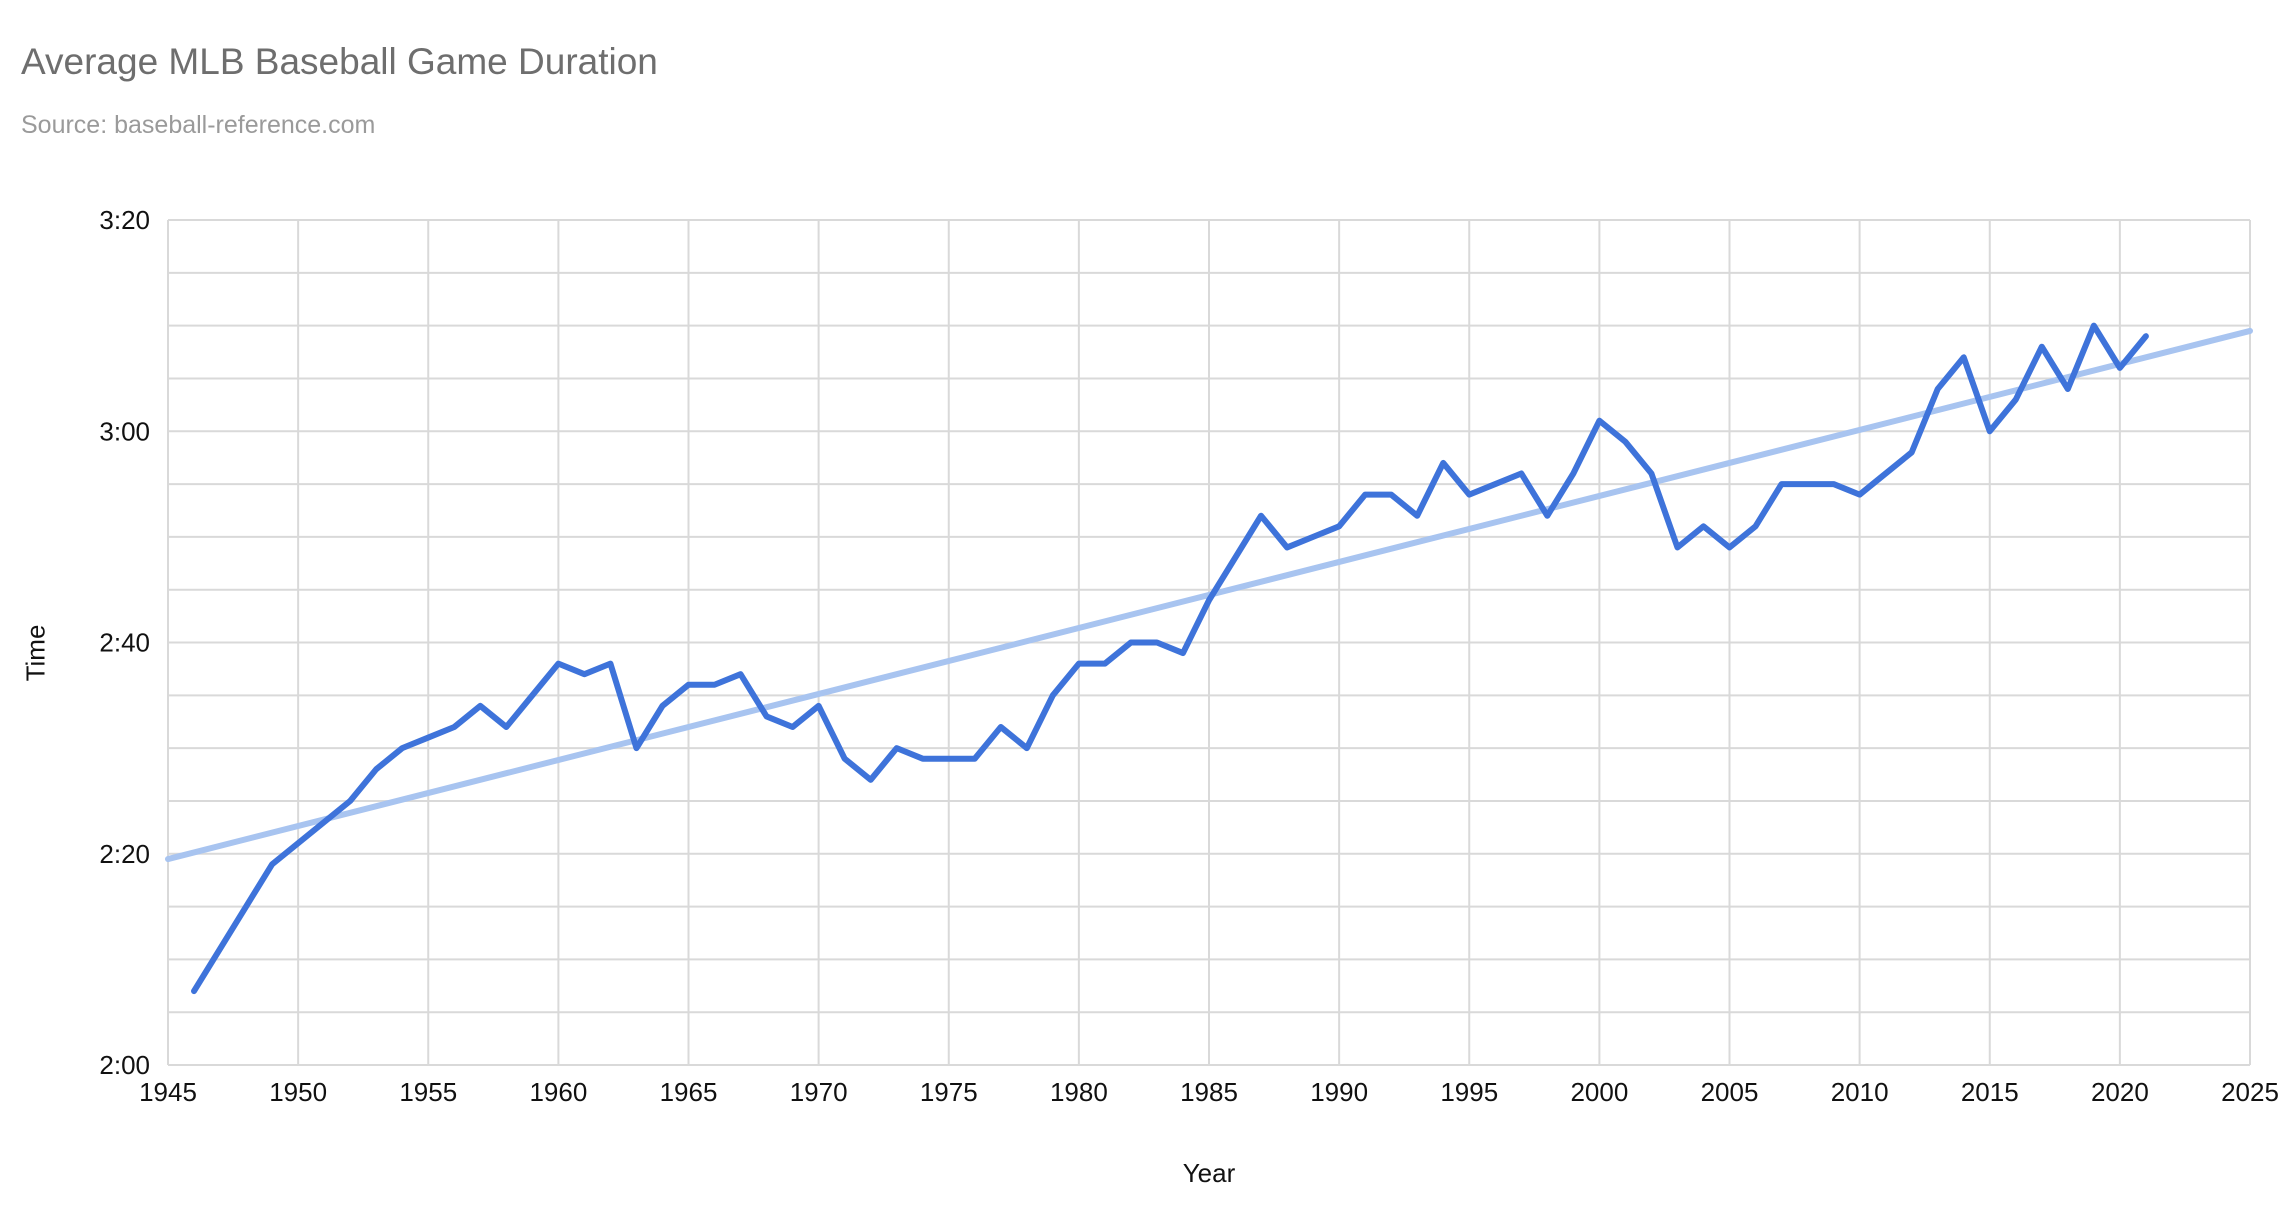 Image resolution: width=2295 pixels, height=1210 pixels. Describe the element at coordinates (35, 653) in the screenshot. I see `y-axis-title: Time` at that location.